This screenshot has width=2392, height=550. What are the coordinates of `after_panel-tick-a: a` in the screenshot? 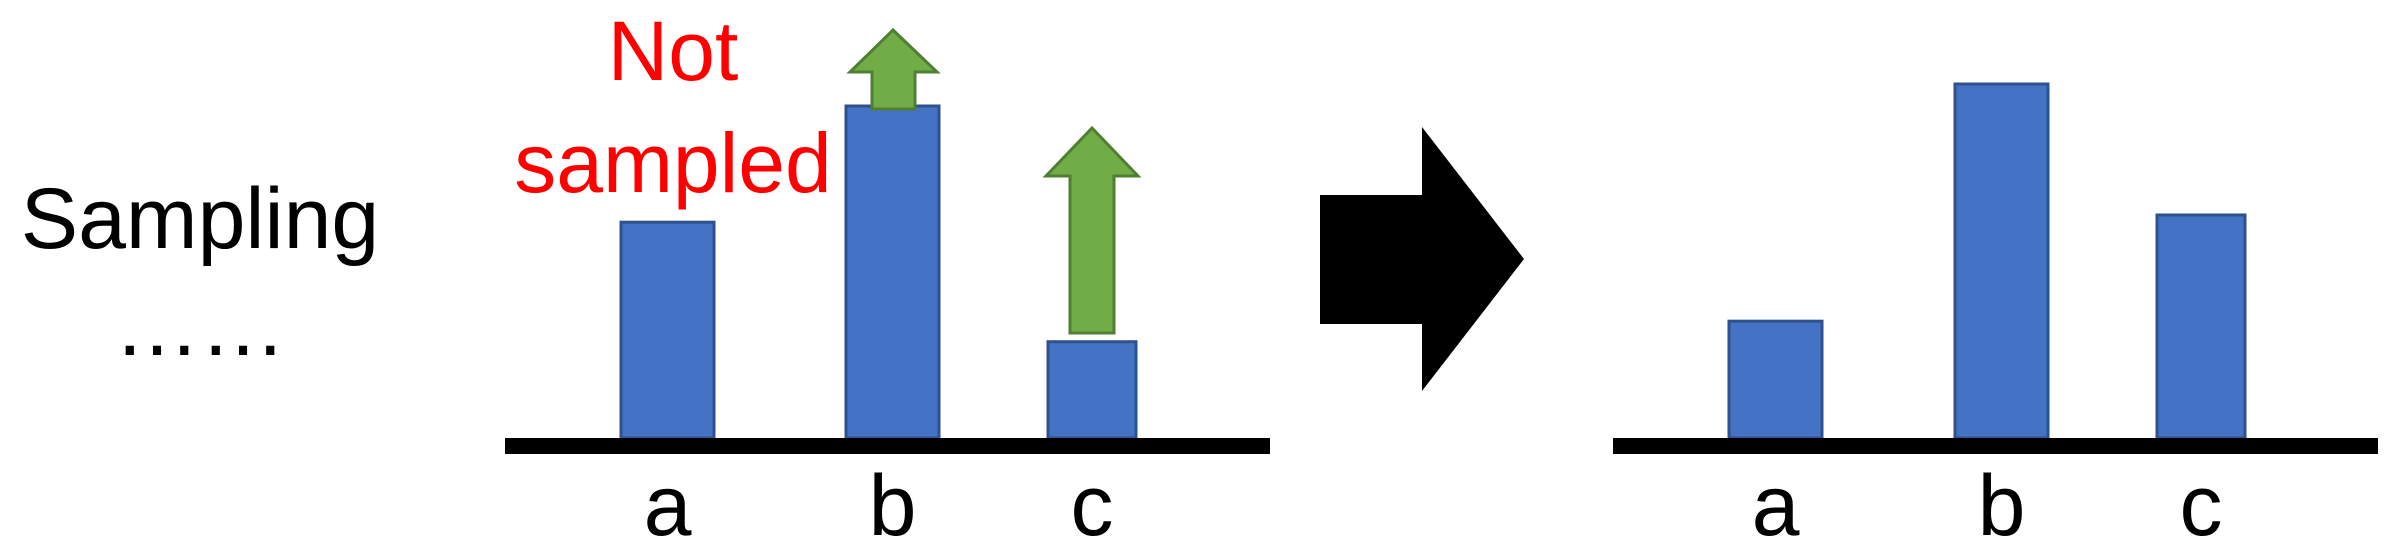 It's located at (1776, 504).